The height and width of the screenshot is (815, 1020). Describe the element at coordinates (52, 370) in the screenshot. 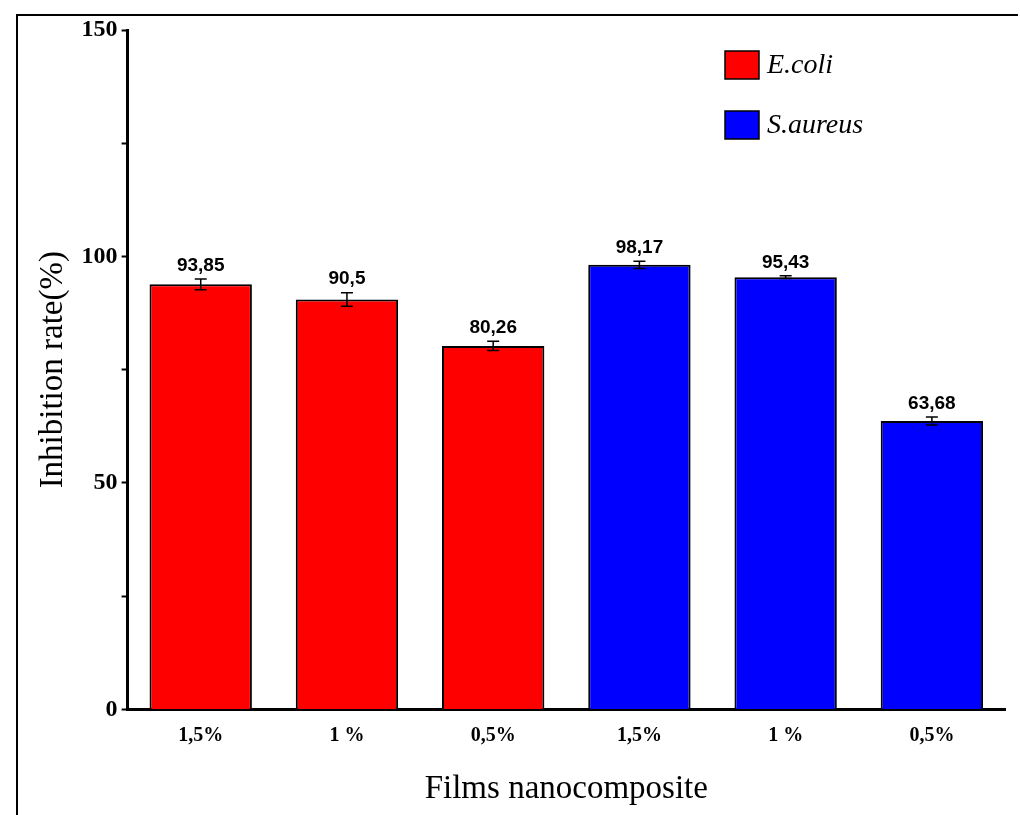

I see `y-axis-title: Inhibition rate(%)` at that location.